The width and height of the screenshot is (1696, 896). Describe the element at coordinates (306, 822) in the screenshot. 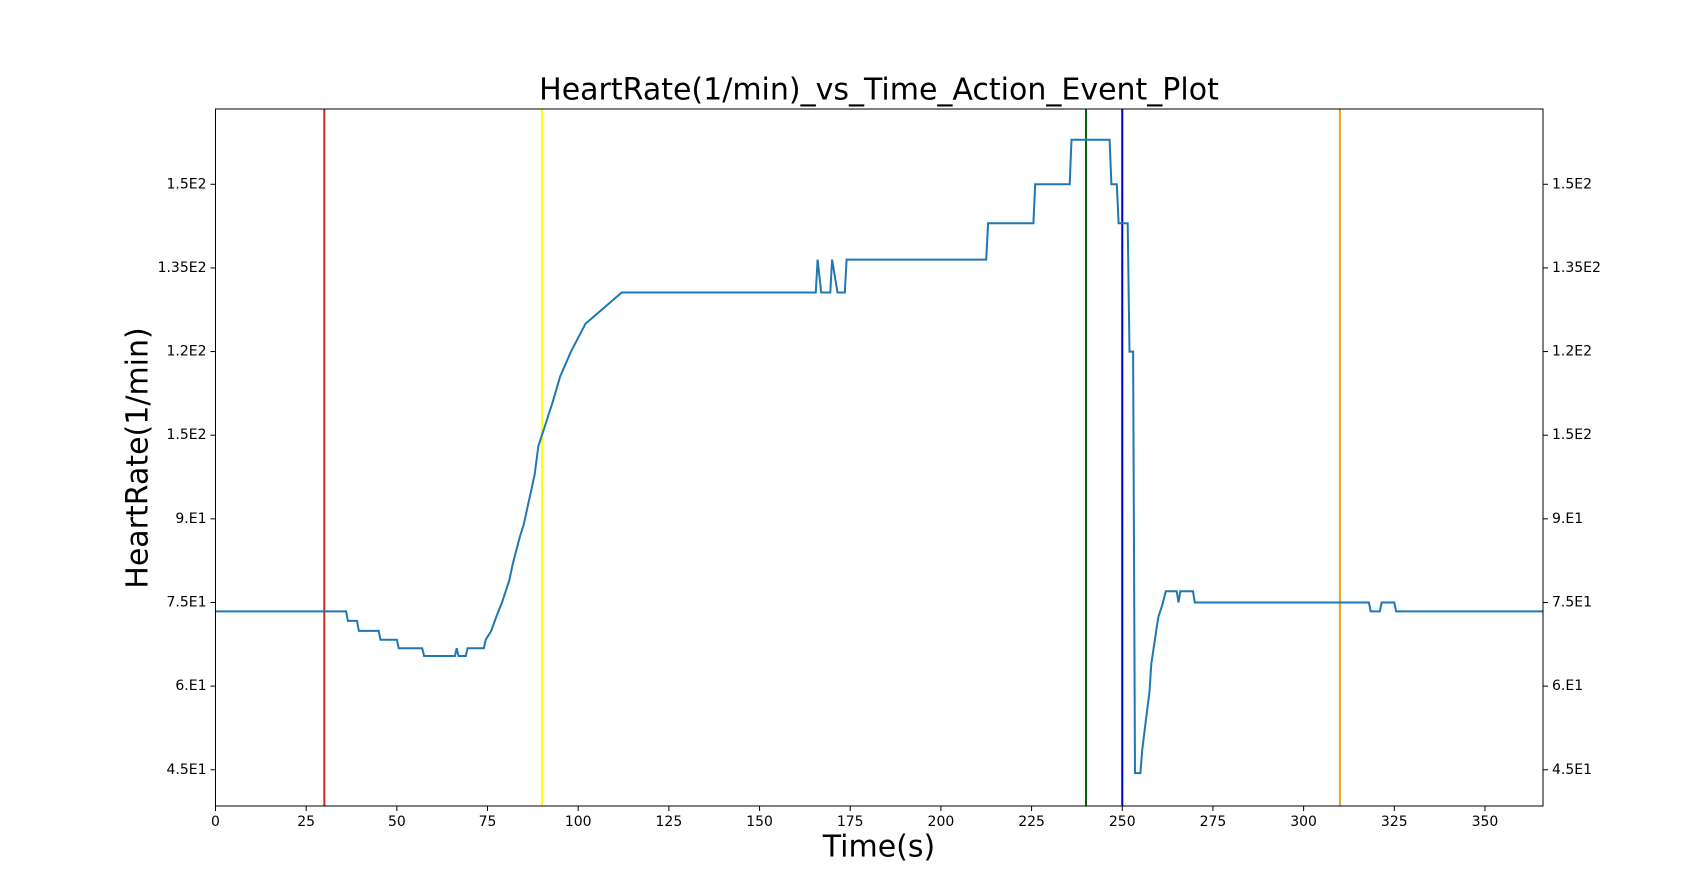

I see `x-tick-label: 25` at that location.